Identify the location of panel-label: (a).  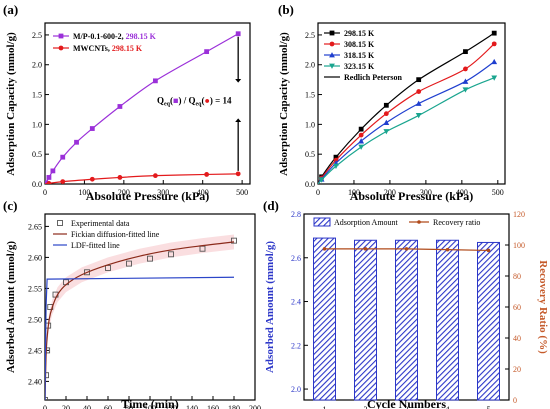
(10, 9).